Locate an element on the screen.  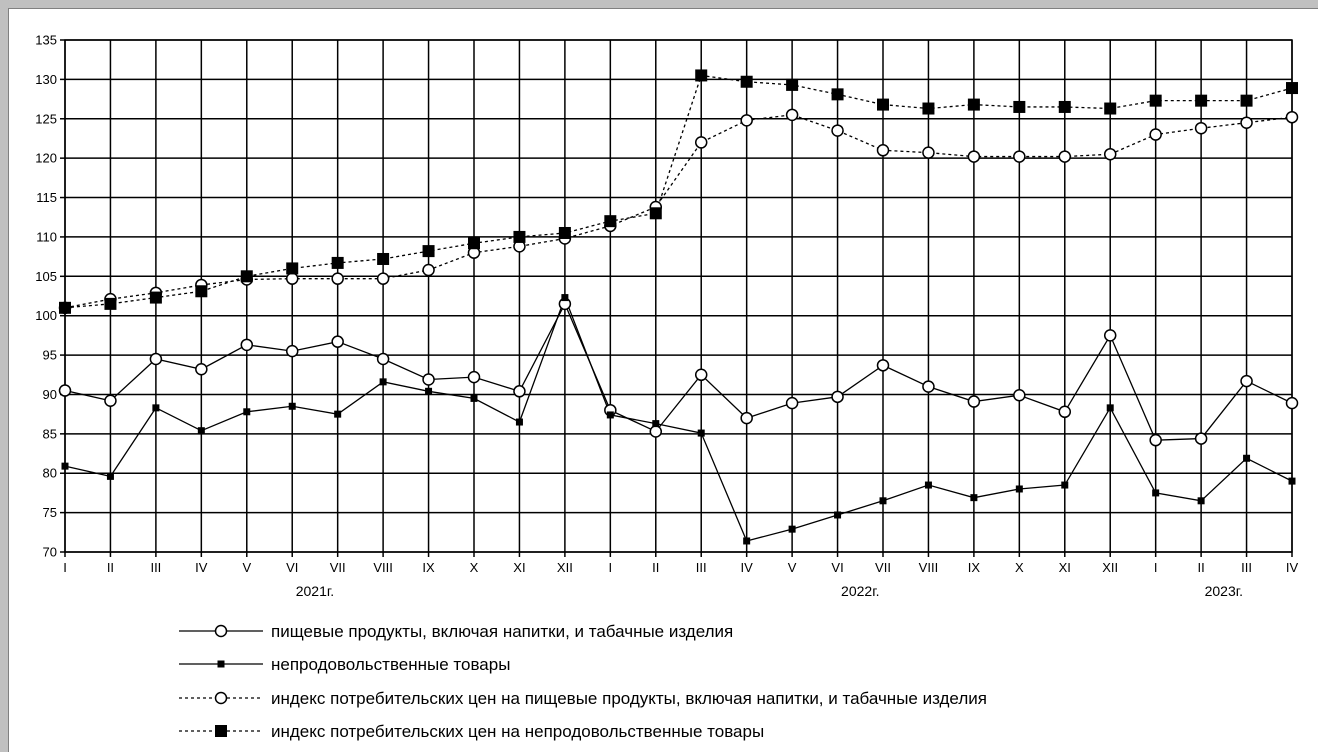
x-tick-label: VI is located at coordinates (837, 567).